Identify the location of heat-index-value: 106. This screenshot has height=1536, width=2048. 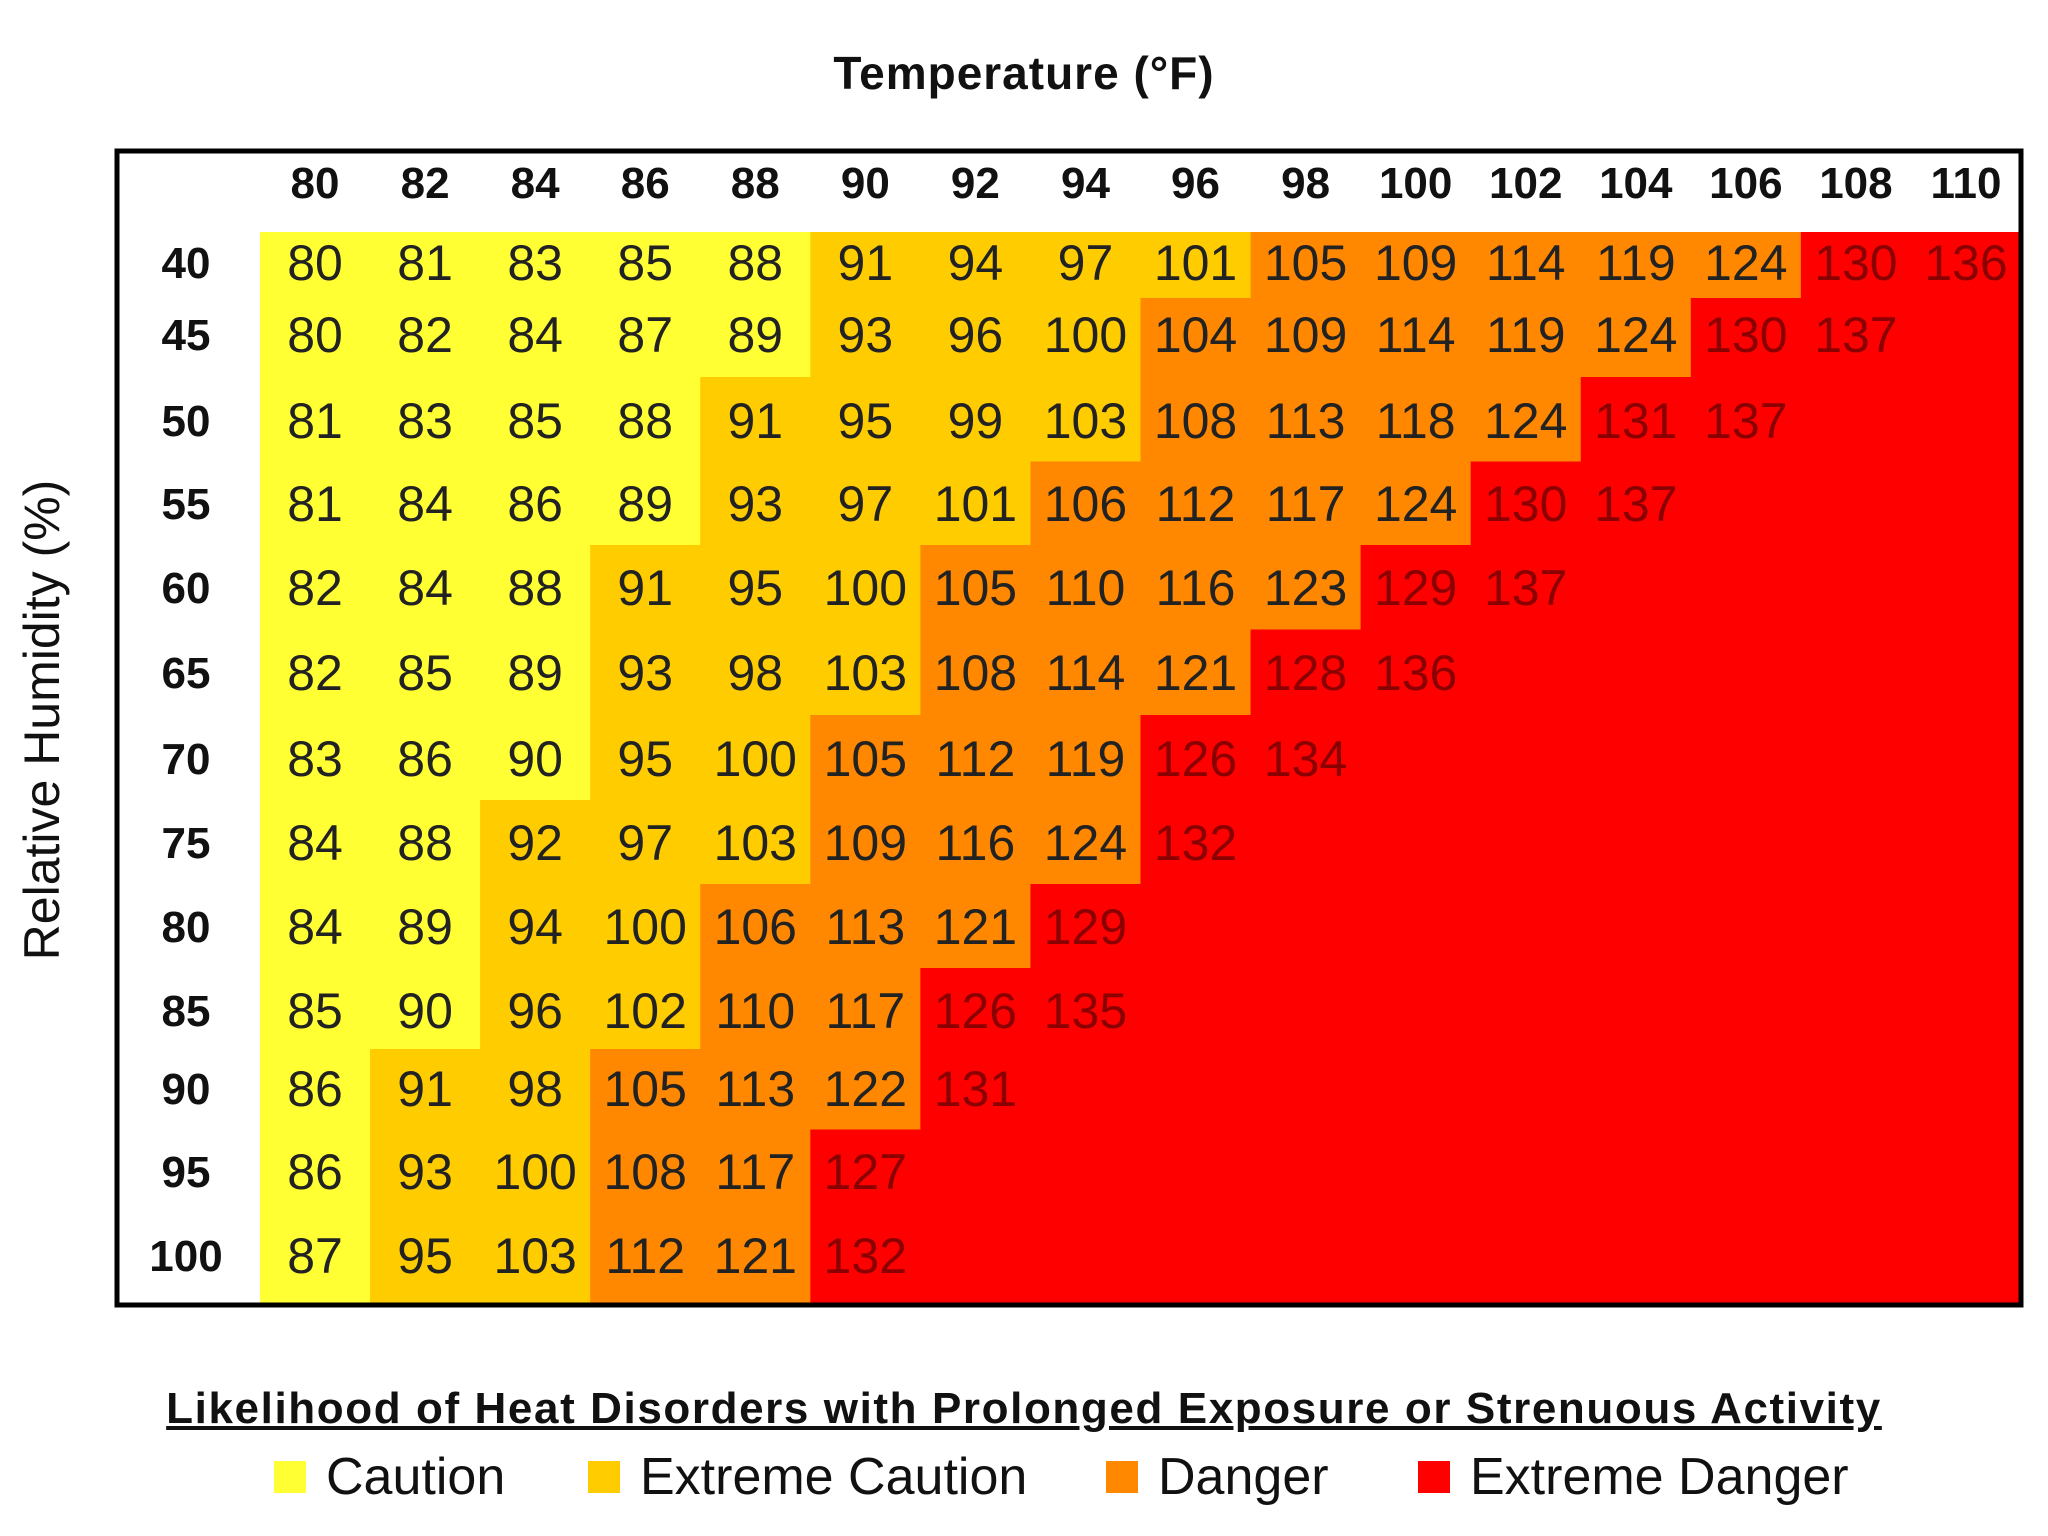
(1085, 504).